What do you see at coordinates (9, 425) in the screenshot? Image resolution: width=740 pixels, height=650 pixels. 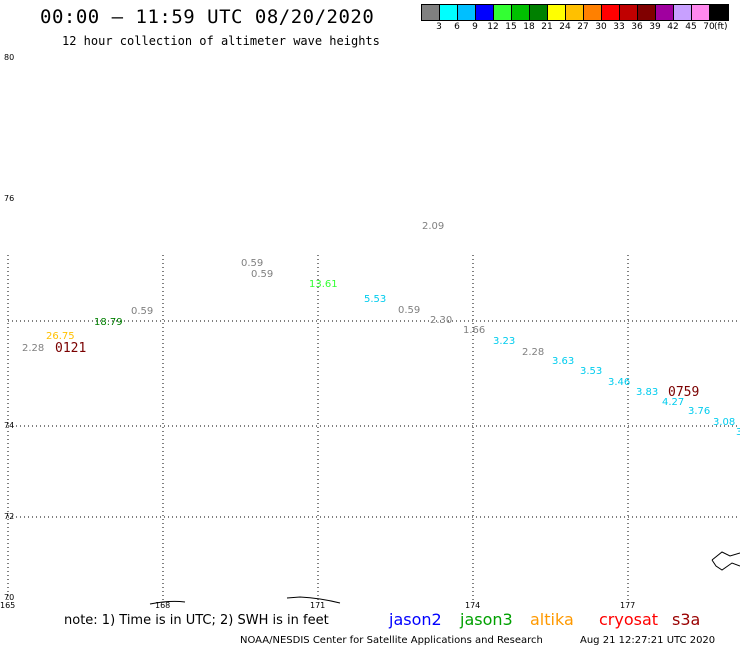 I see `lat-label-74: 74` at bounding box center [9, 425].